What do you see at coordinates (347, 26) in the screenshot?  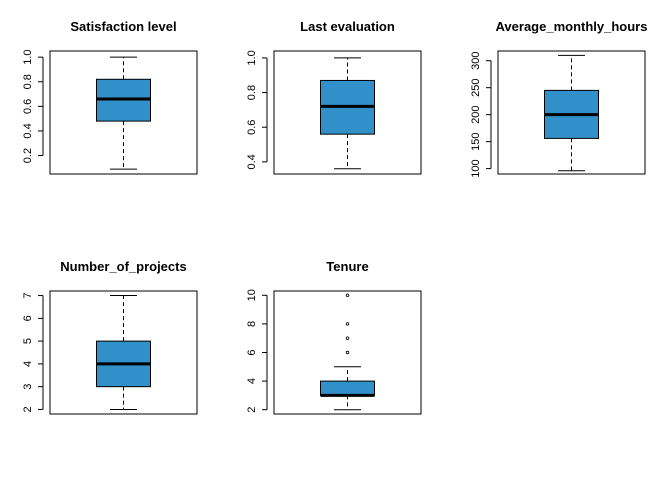 I see `panel-title: Last evaluation` at bounding box center [347, 26].